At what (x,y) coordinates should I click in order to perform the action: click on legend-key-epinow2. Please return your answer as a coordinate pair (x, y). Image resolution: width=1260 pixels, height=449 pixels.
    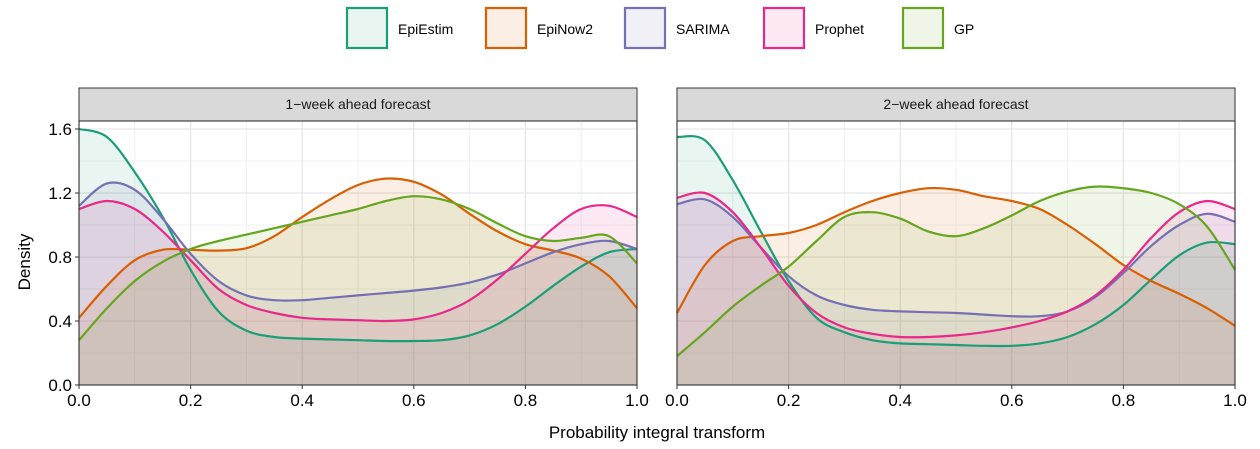
    Looking at the image, I should click on (506, 28).